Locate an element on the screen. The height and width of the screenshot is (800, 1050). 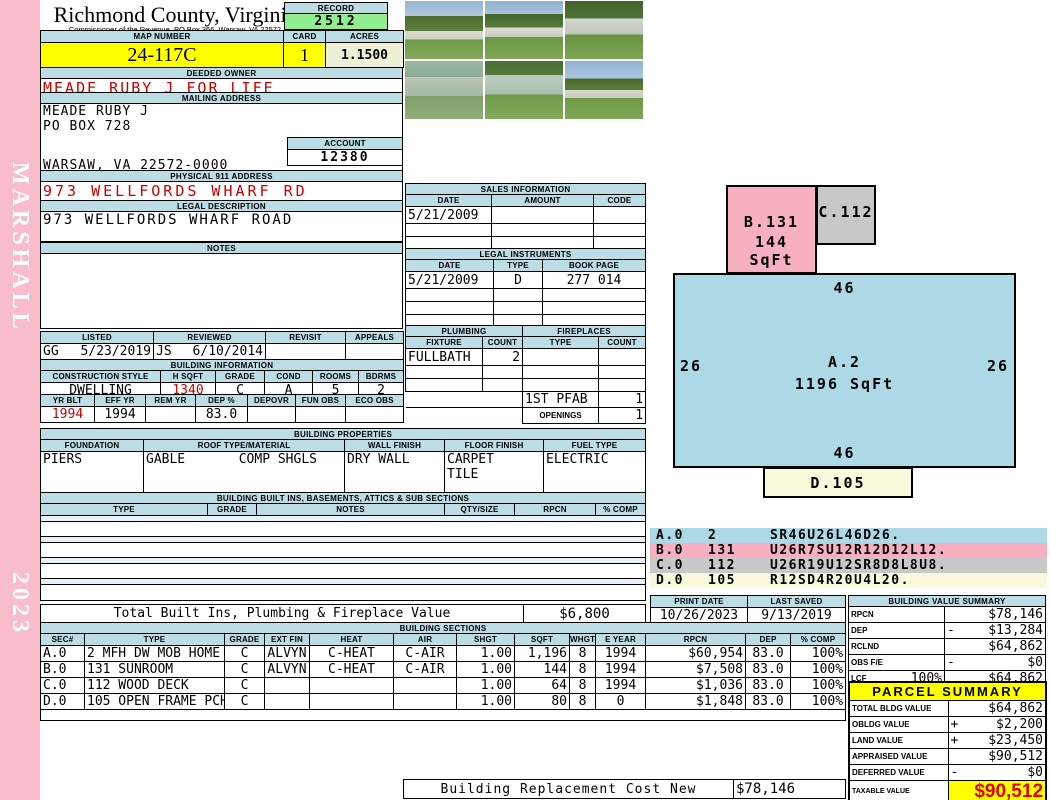
legal-description-label: LEGAL DESCRIPTION is located at coordinates (221, 206).